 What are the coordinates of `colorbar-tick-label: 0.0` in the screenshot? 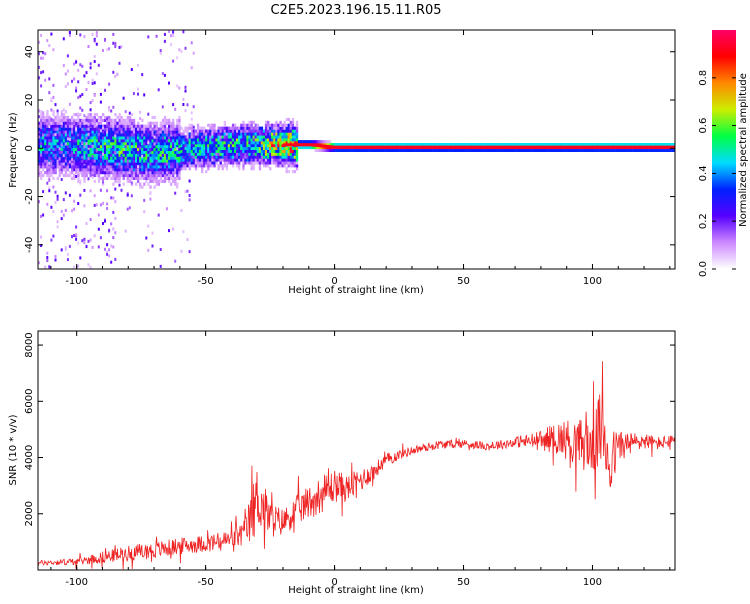 It's located at (703, 269).